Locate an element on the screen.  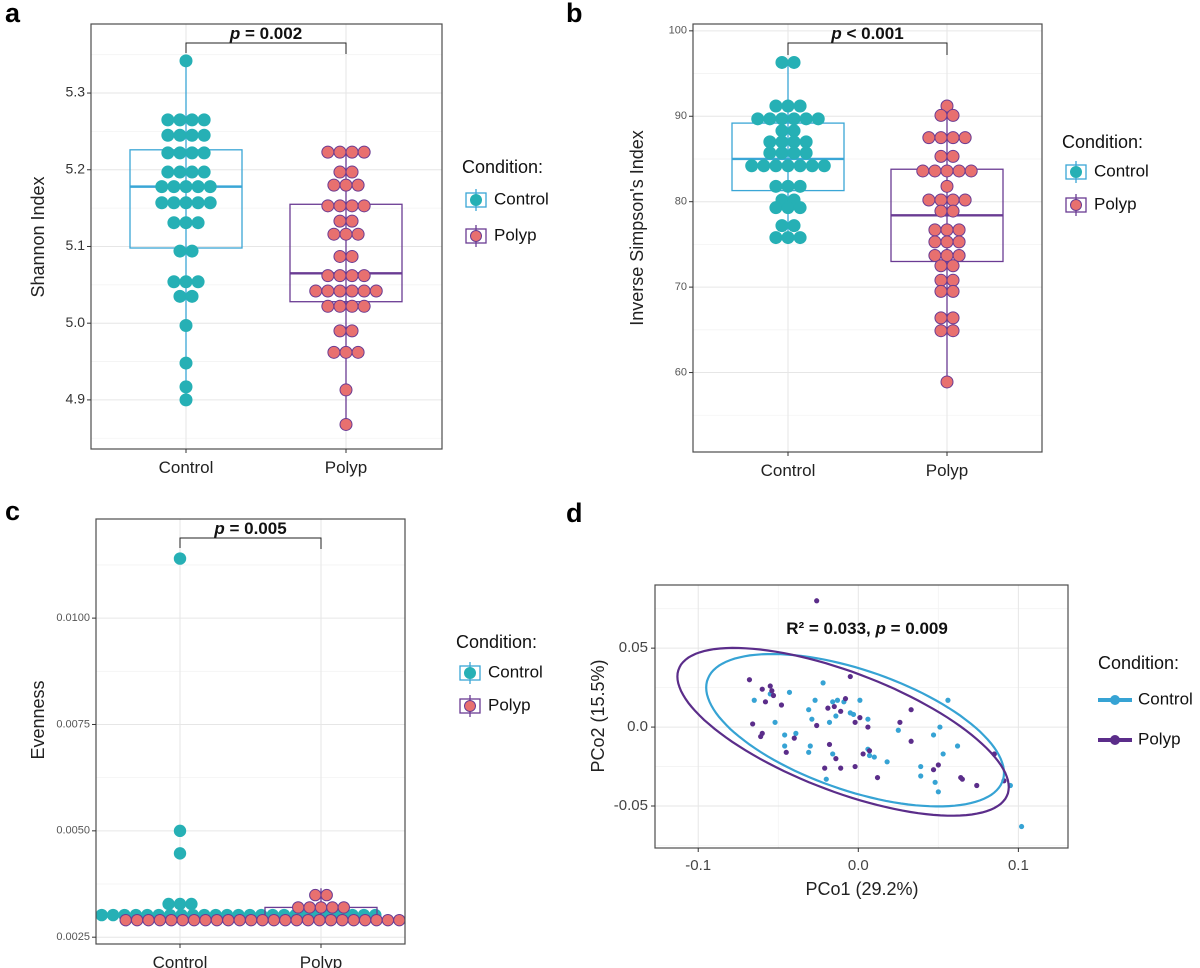
y-tick-label: 5.3 is located at coordinates (76, 92).